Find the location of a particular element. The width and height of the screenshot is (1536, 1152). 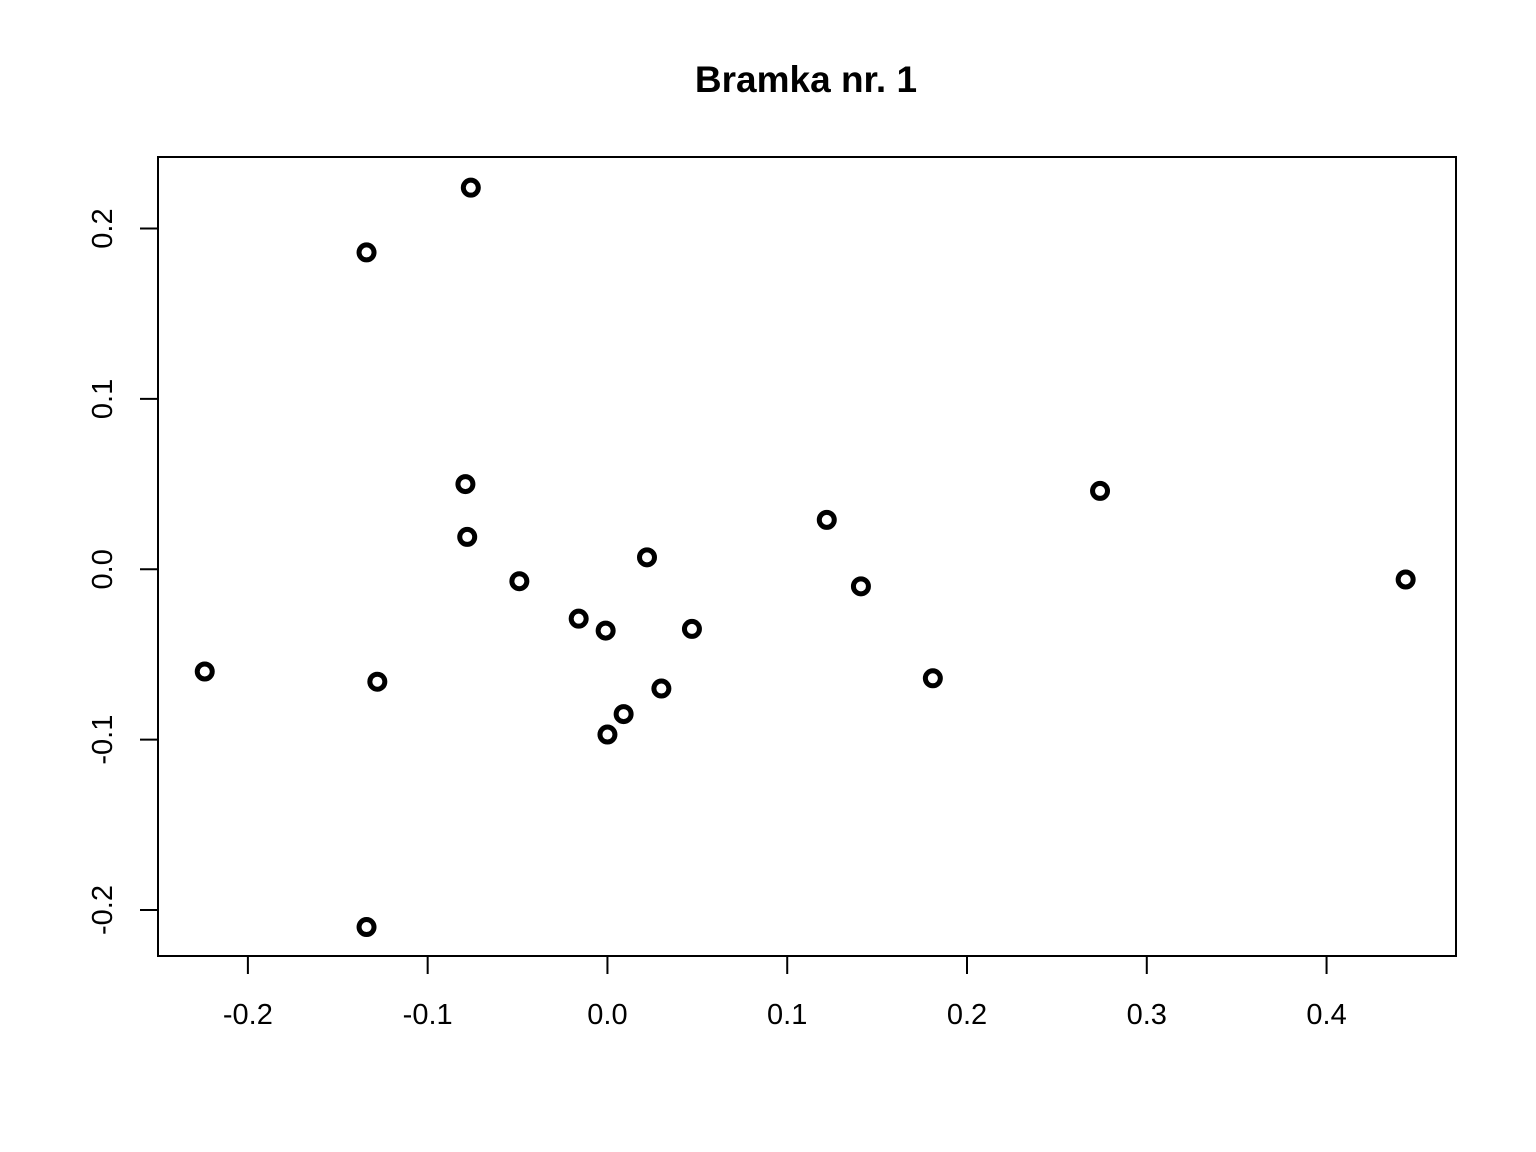

y-tick-label: 0.1 is located at coordinates (103, 399).